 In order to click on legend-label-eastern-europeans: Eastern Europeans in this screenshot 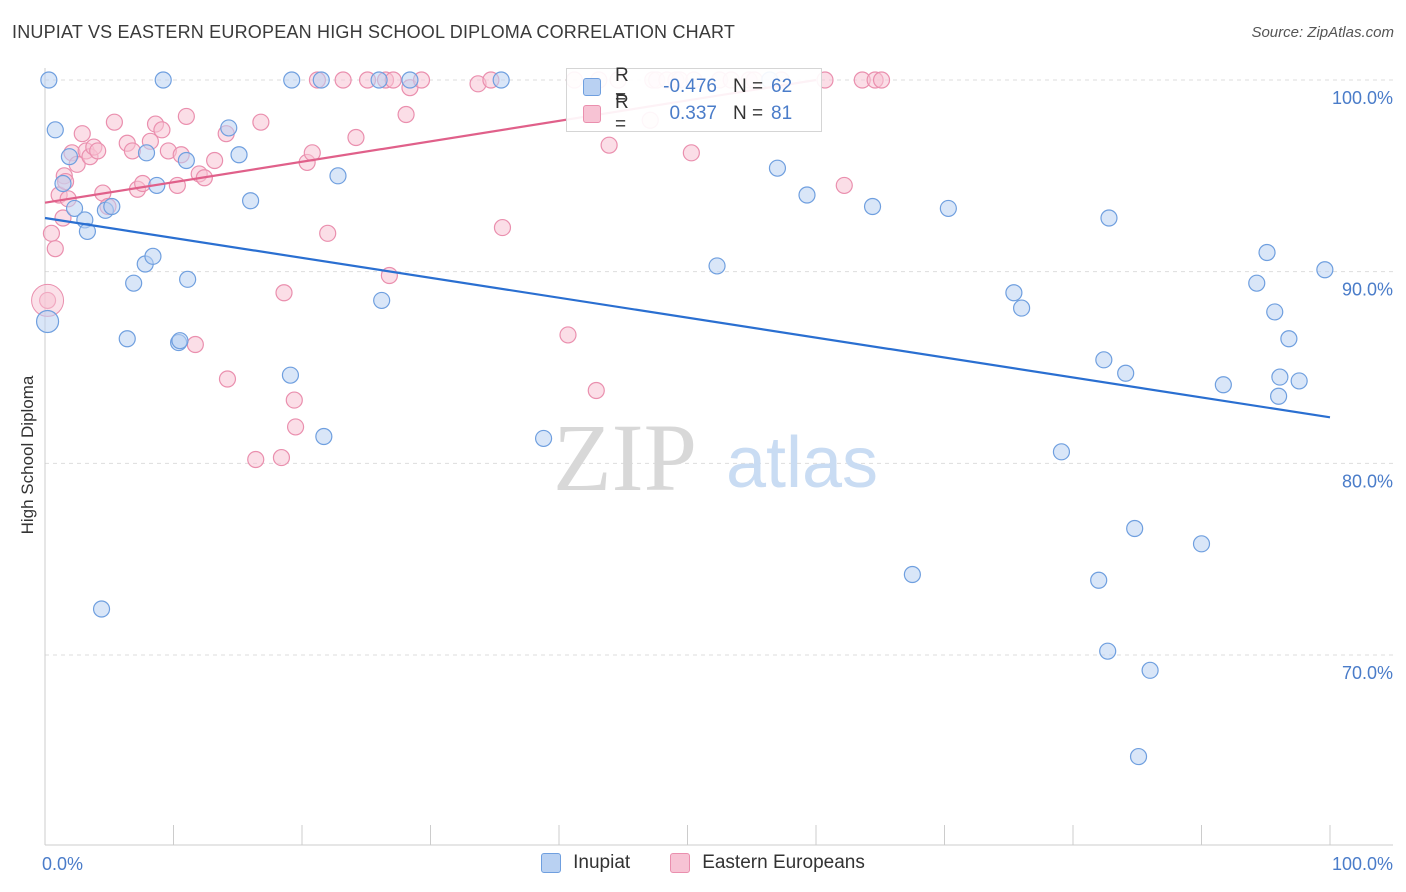, I will do `click(783, 862)`.